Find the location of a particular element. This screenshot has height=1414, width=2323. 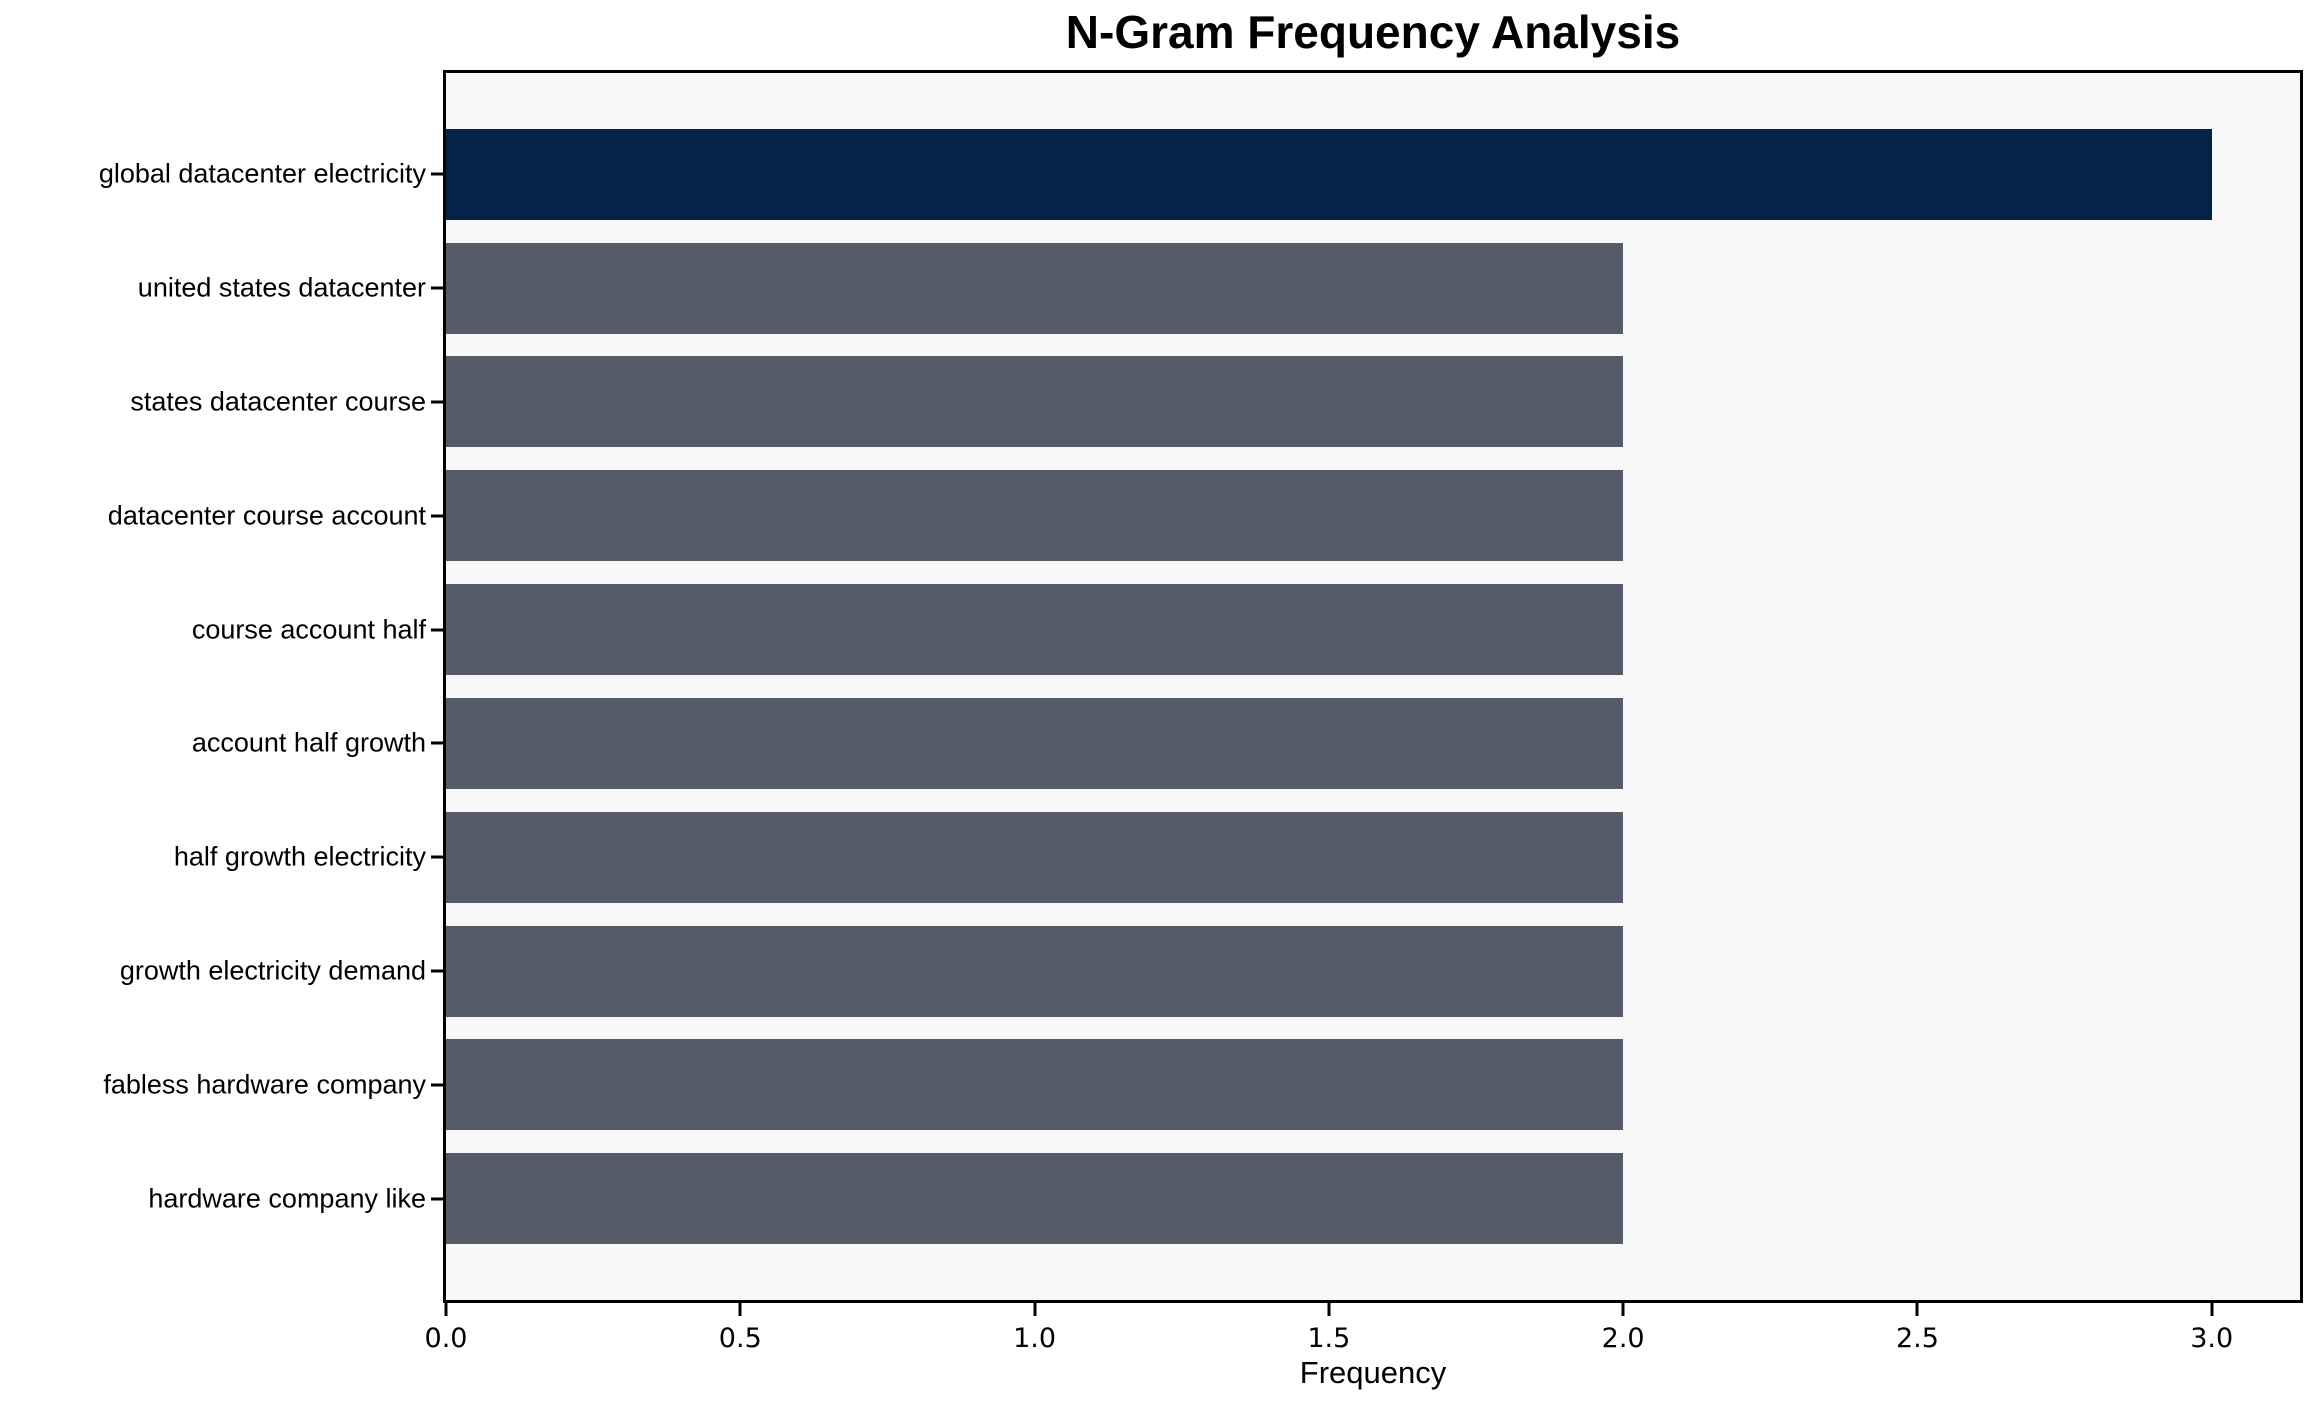

bar-united-states-datacenter is located at coordinates (1035, 288).